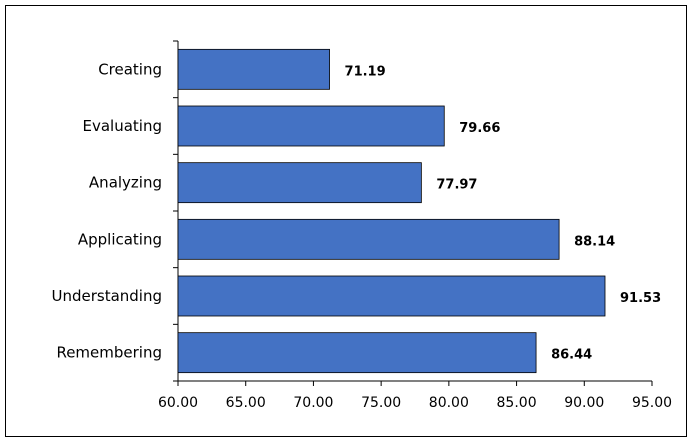 This screenshot has height=443, width=694. Describe the element at coordinates (652, 403) in the screenshot. I see `x-tick-label: 95.00` at that location.